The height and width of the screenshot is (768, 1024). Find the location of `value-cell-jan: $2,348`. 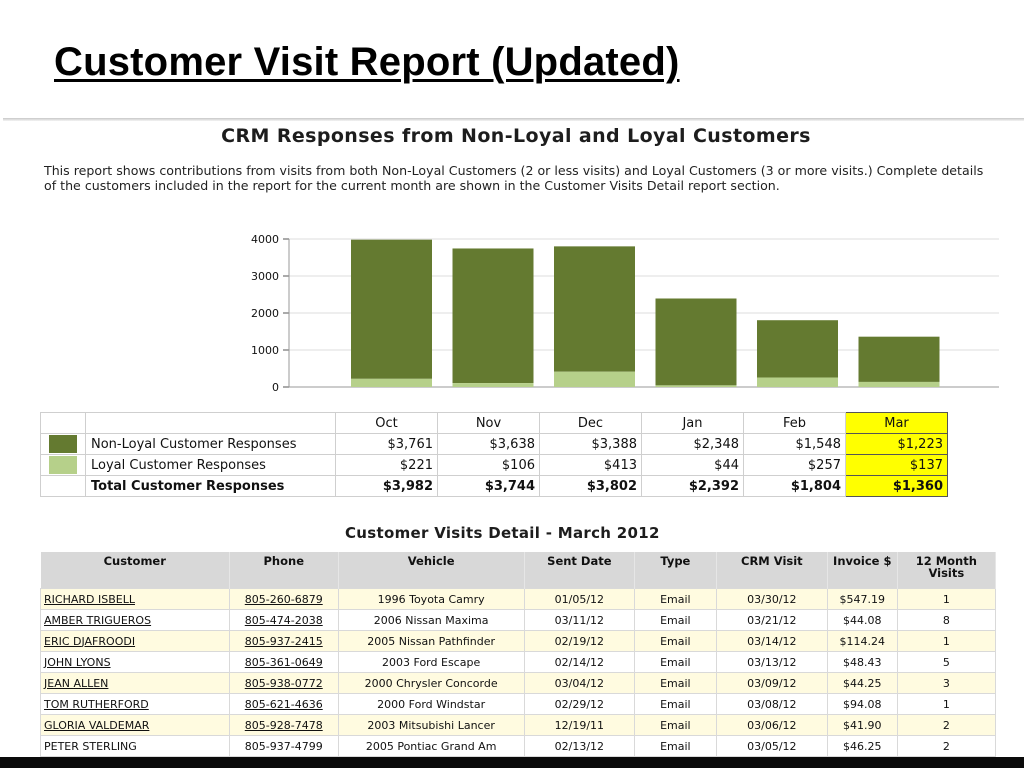

value-cell-jan: $2,348 is located at coordinates (692, 444).